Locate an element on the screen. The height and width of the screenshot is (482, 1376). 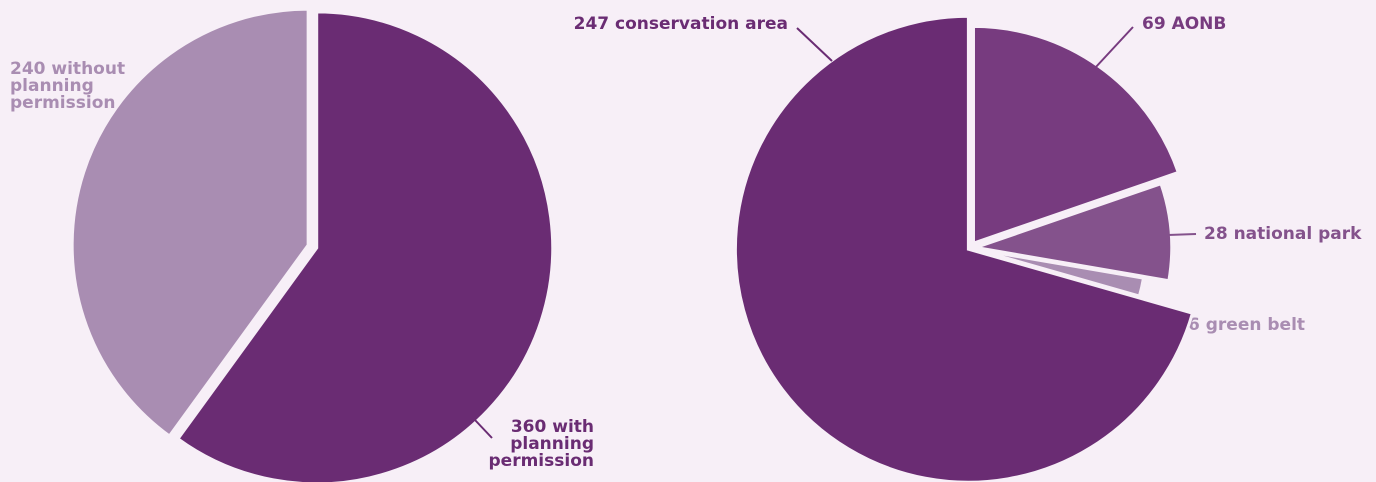
slice-label: 6 green belt is located at coordinates (1246, 325).